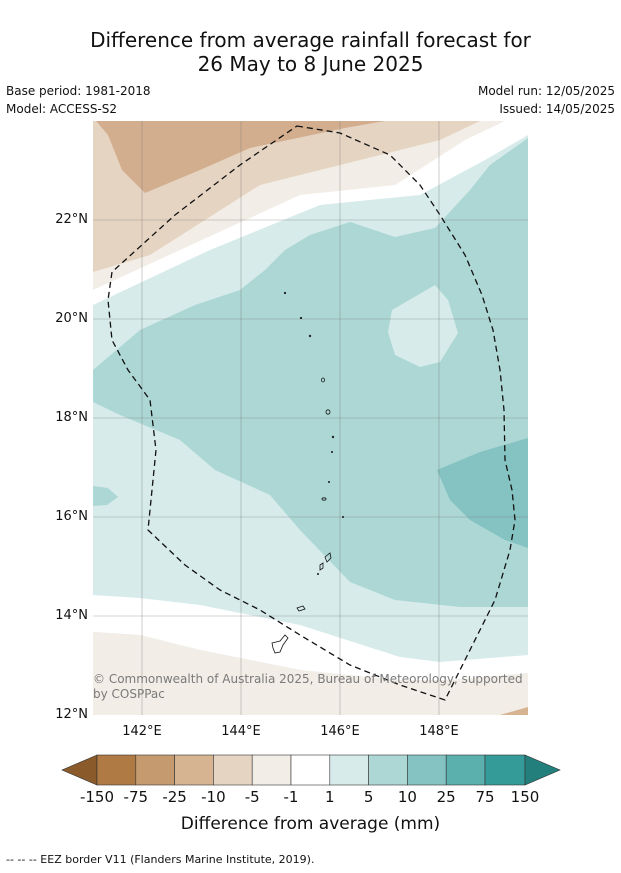 Image resolution: width=621 pixels, height=873 pixels. Describe the element at coordinates (174, 797) in the screenshot. I see `colorbar-tick-2: -25` at that location.